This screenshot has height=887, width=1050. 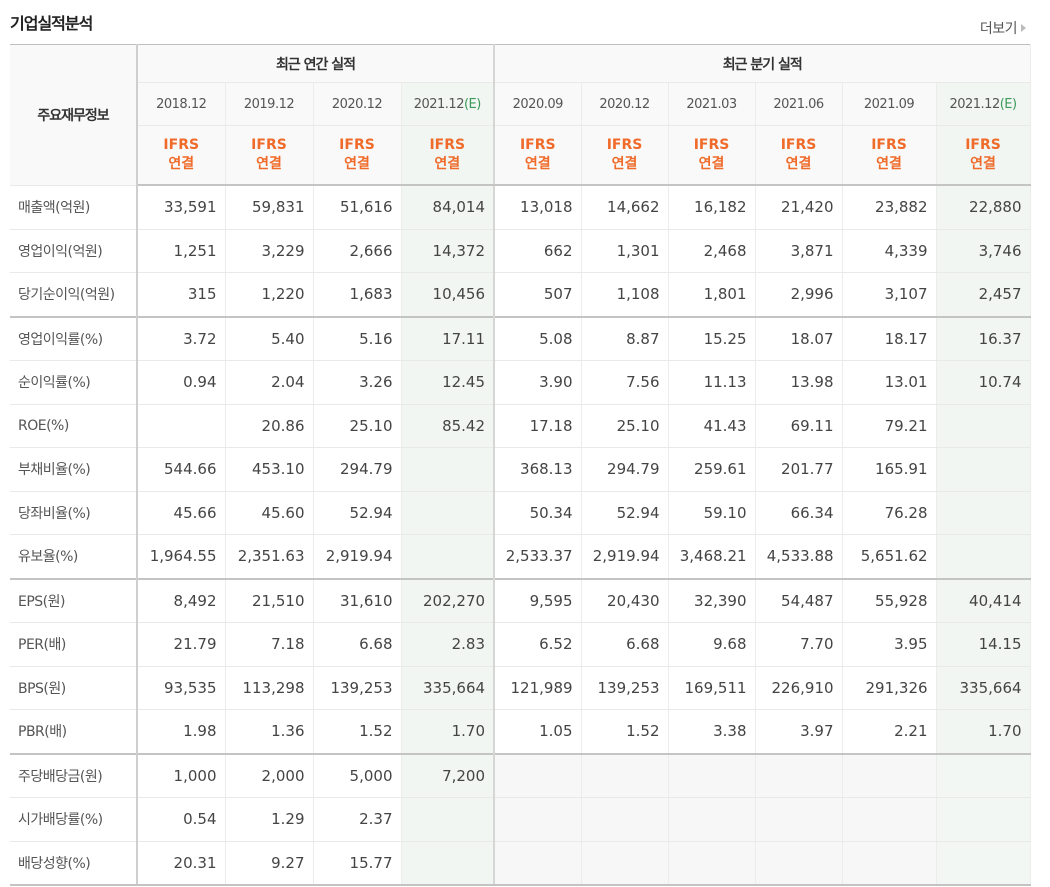 What do you see at coordinates (51, 23) in the screenshot?
I see `section-title: 기업실적분석` at bounding box center [51, 23].